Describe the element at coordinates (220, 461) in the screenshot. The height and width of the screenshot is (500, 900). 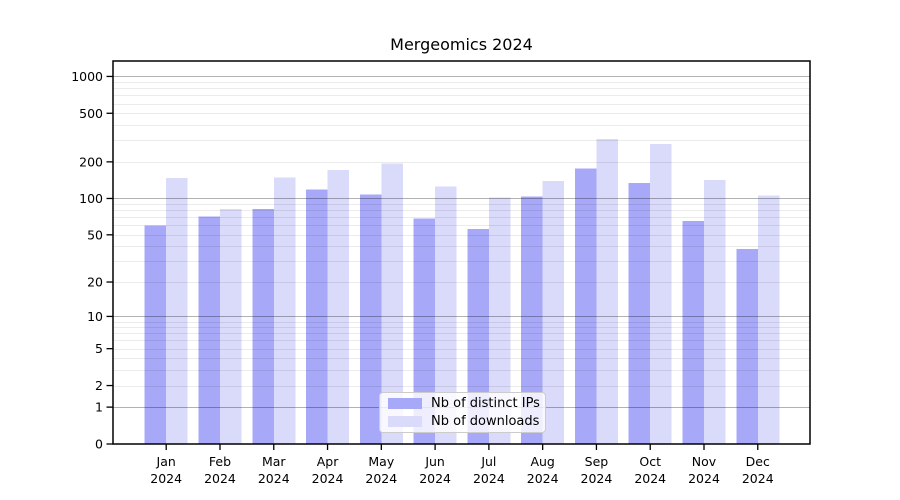
I see `x-tick-label-month: Feb` at that location.